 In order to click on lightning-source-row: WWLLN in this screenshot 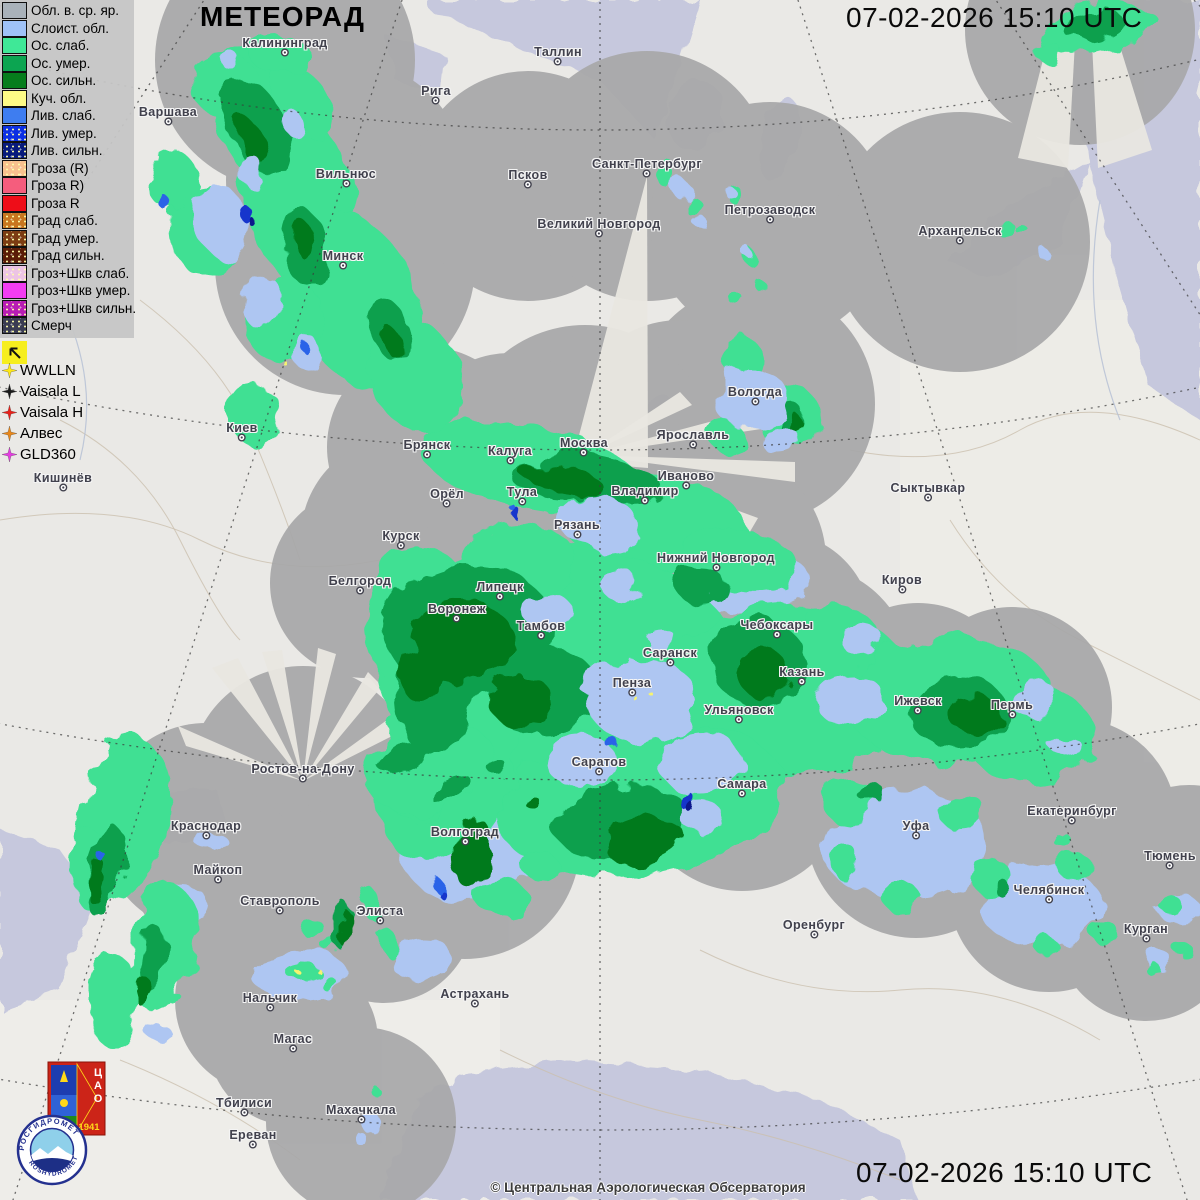, I will do `click(42, 370)`.